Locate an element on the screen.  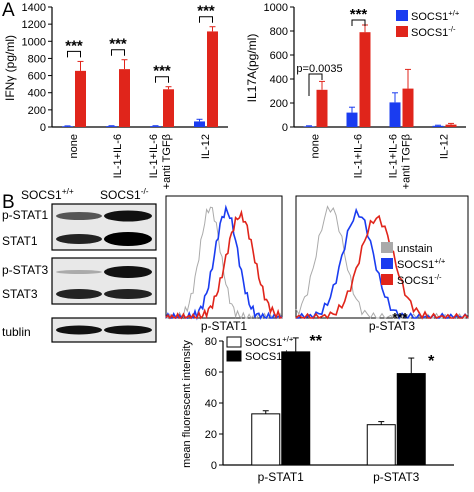
mfi-legend-label: SOCS1-/- is located at coordinates (267, 356).